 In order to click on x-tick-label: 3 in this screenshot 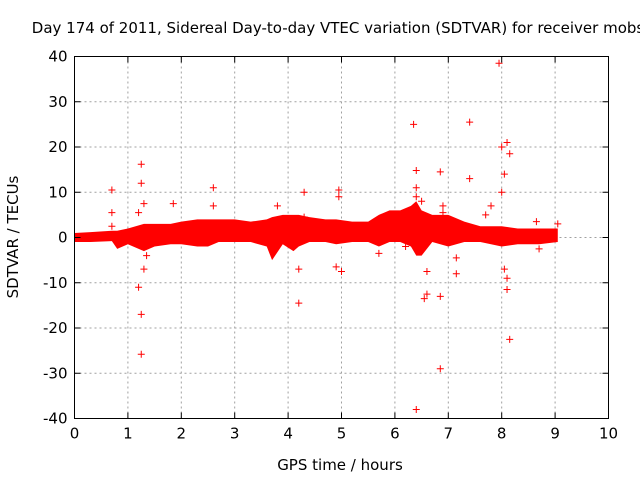, I will do `click(235, 434)`.